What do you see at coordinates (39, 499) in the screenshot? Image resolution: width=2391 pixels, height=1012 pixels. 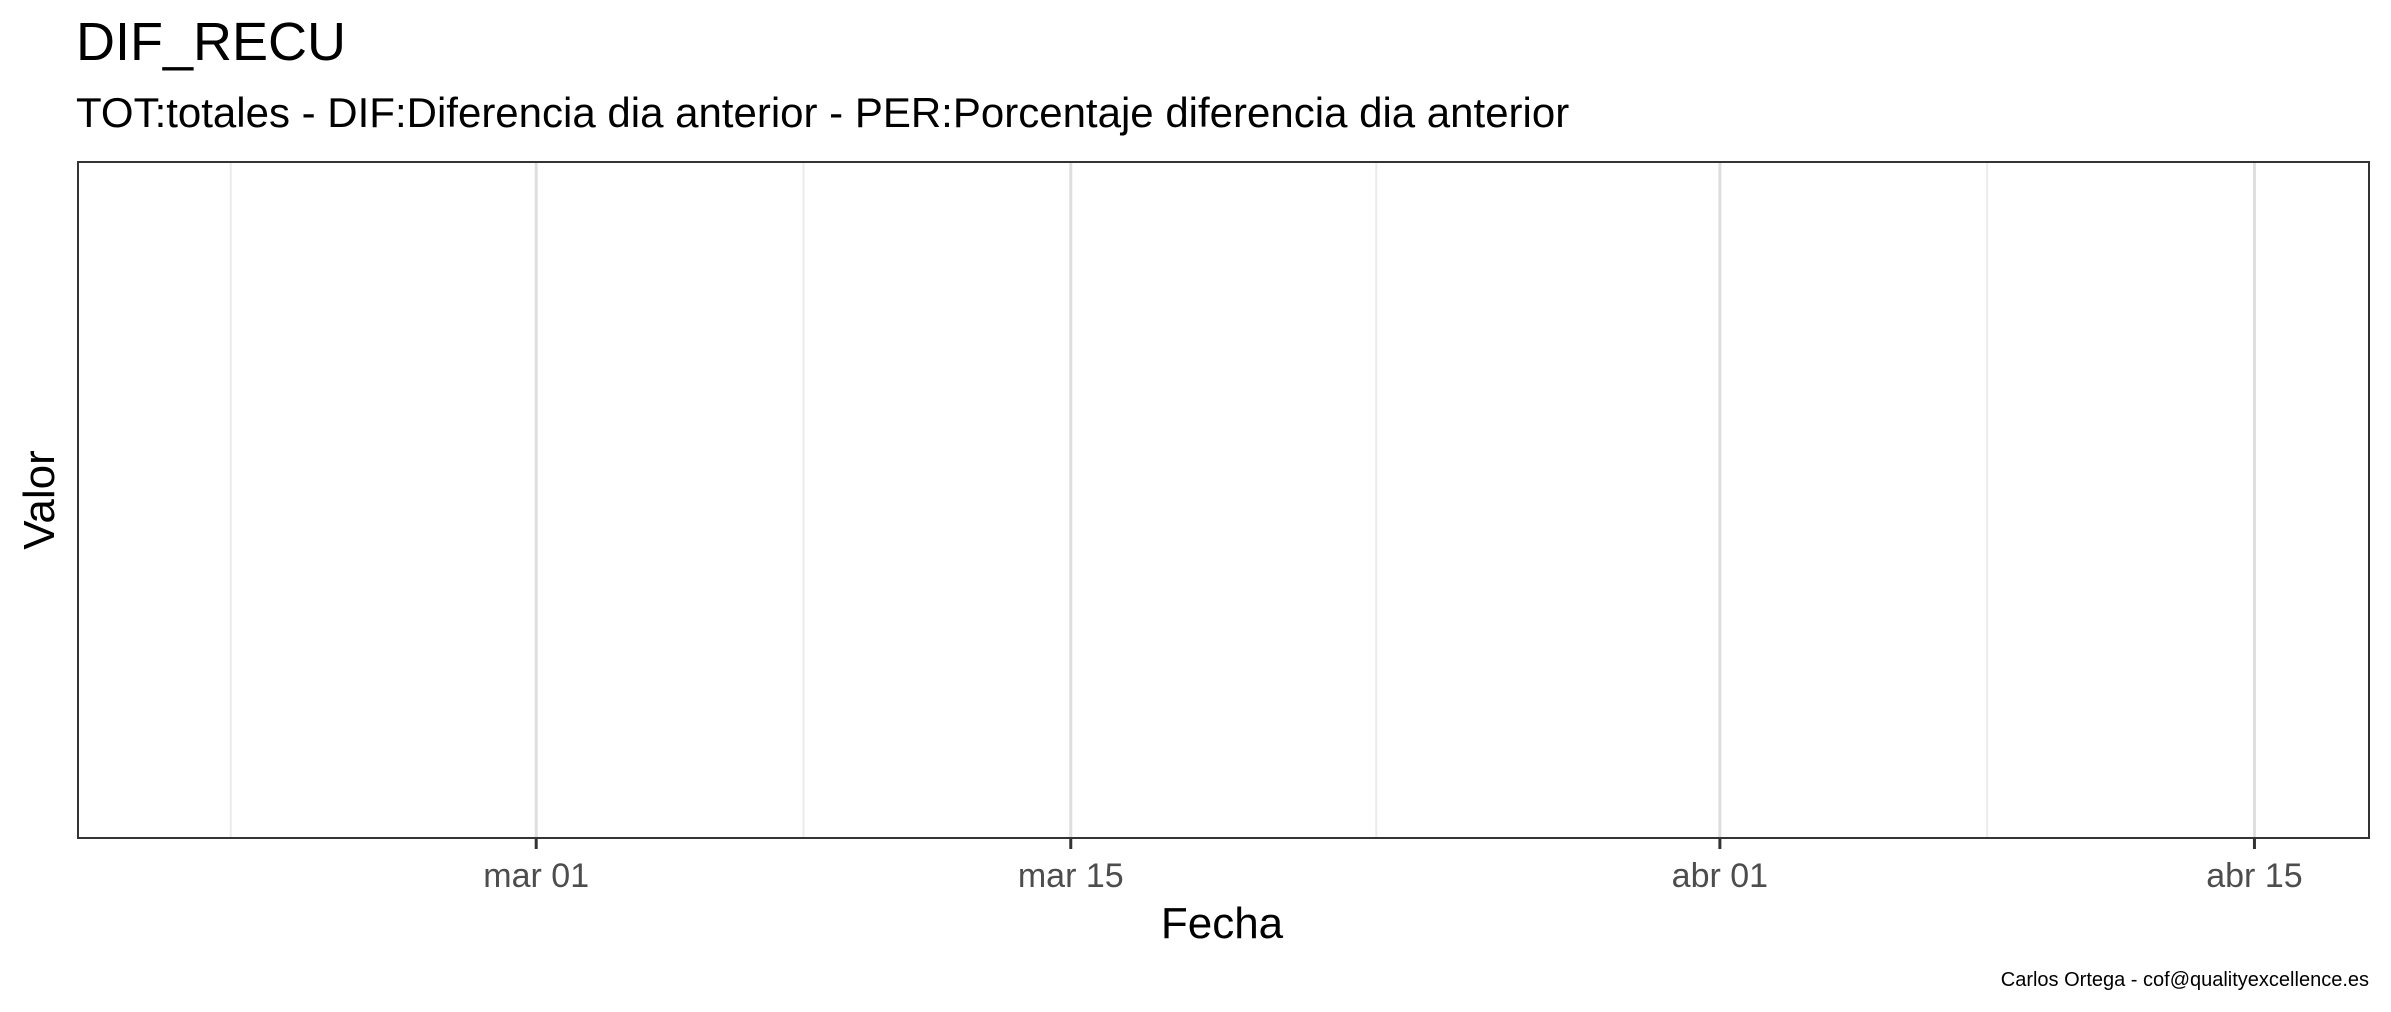 I see `y-axis-title: Valor` at bounding box center [39, 499].